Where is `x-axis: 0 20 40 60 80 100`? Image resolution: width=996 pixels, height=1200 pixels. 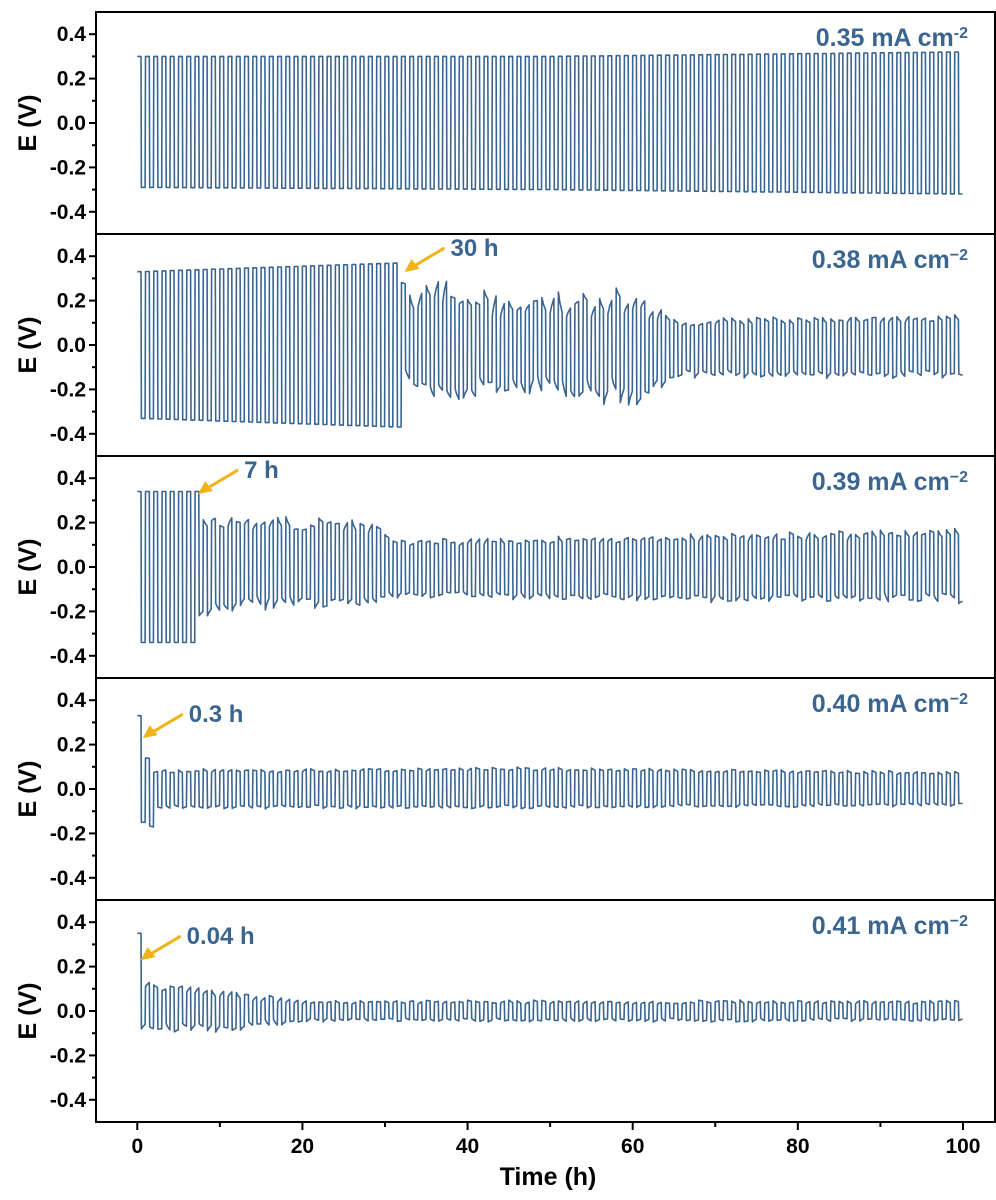
x-axis: 0 20 40 60 80 100 is located at coordinates (555, 1140).